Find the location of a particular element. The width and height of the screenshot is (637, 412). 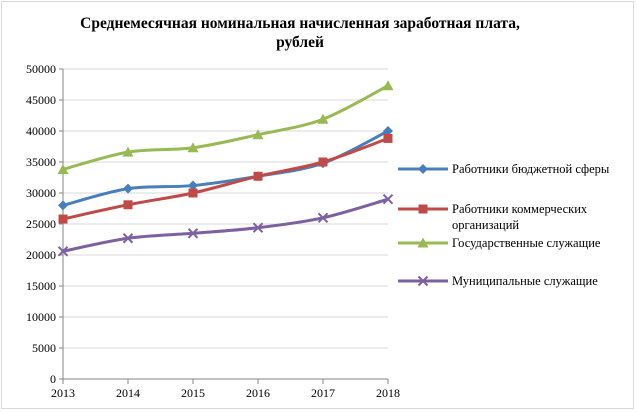

y-tick-label: 50000 is located at coordinates (41, 69).